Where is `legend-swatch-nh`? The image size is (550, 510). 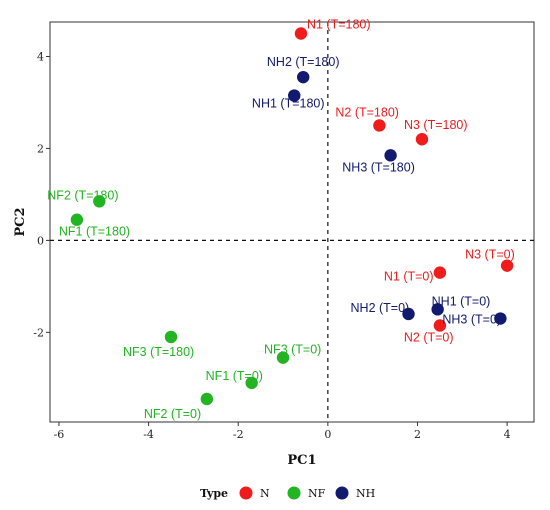 legend-swatch-nh is located at coordinates (342, 493).